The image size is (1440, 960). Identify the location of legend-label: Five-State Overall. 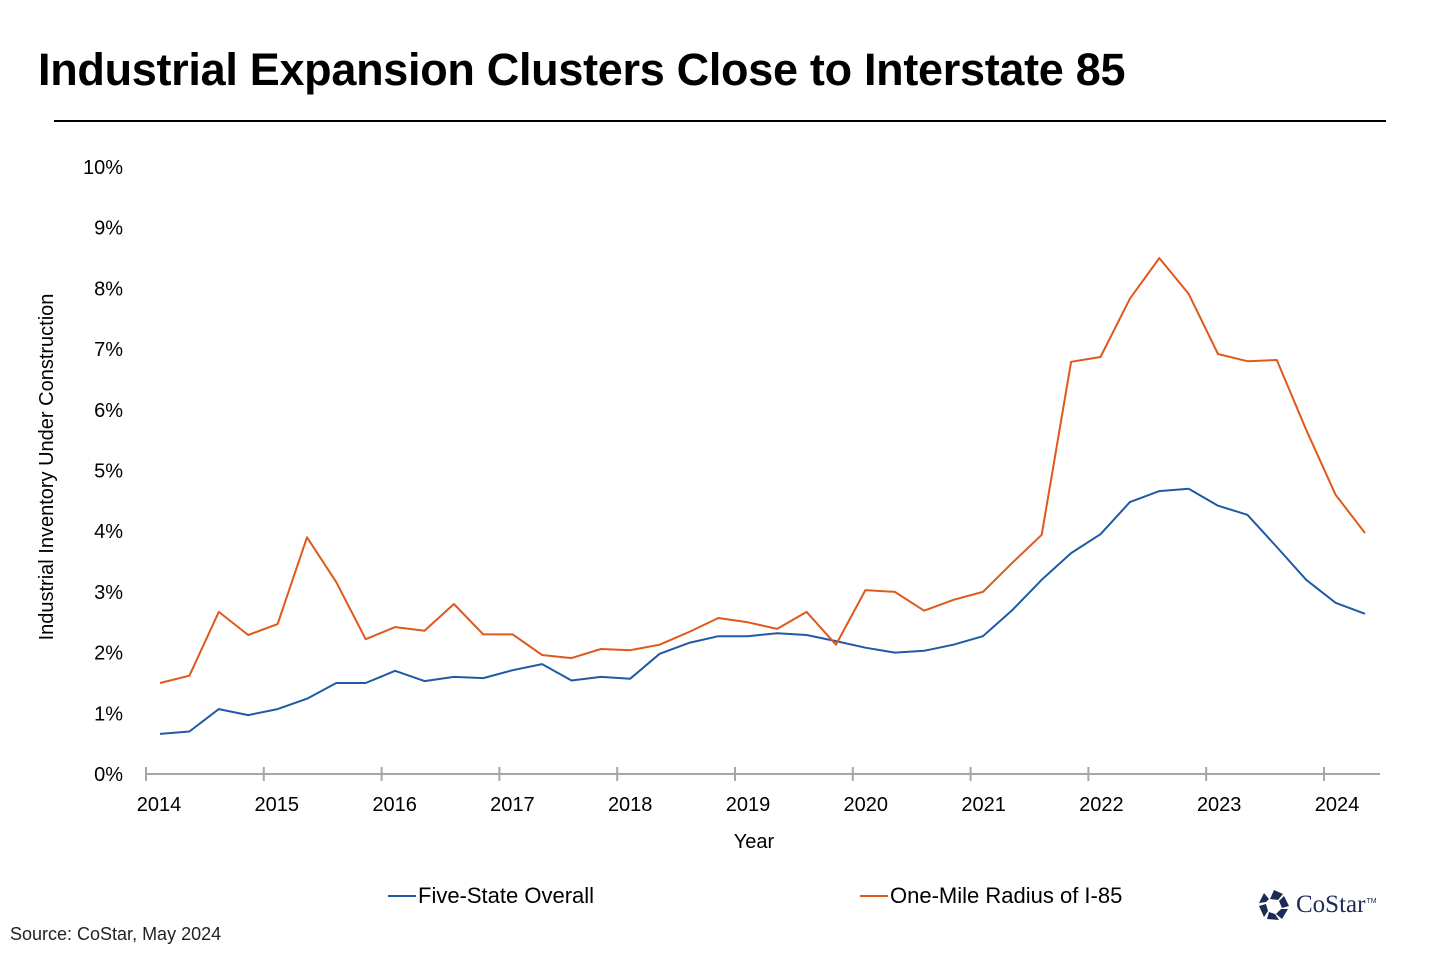
(506, 895).